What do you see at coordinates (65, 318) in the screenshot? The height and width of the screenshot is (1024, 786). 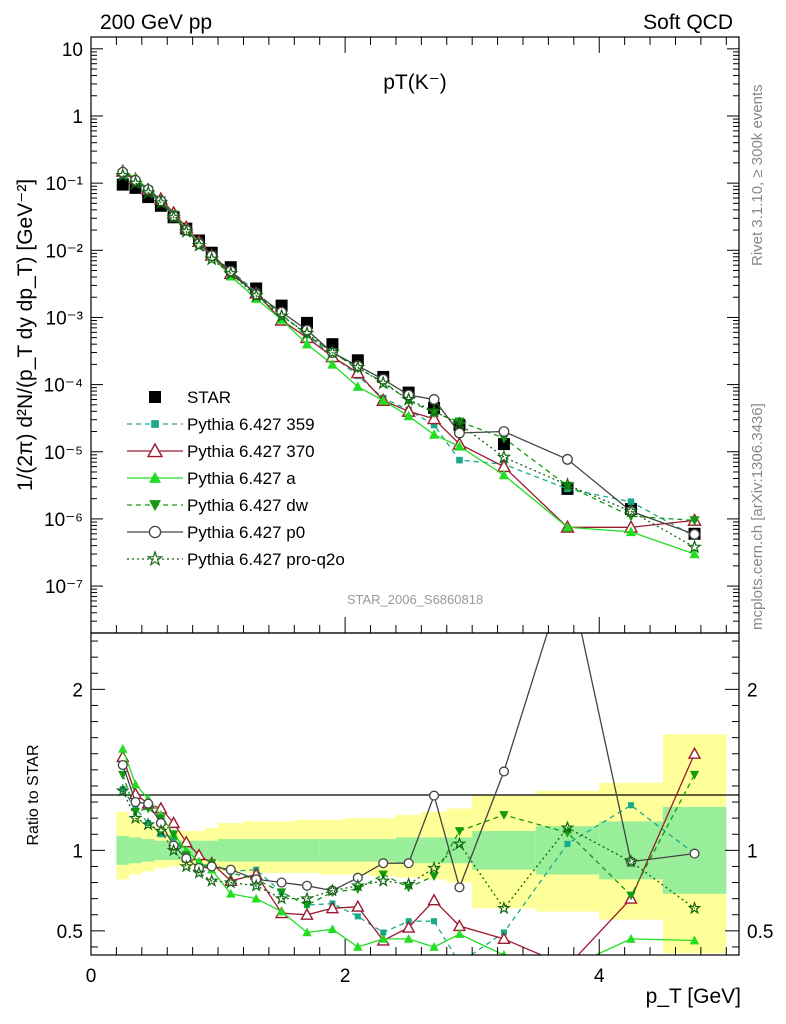 I see `main-y-tick-label: 10⁻³` at bounding box center [65, 318].